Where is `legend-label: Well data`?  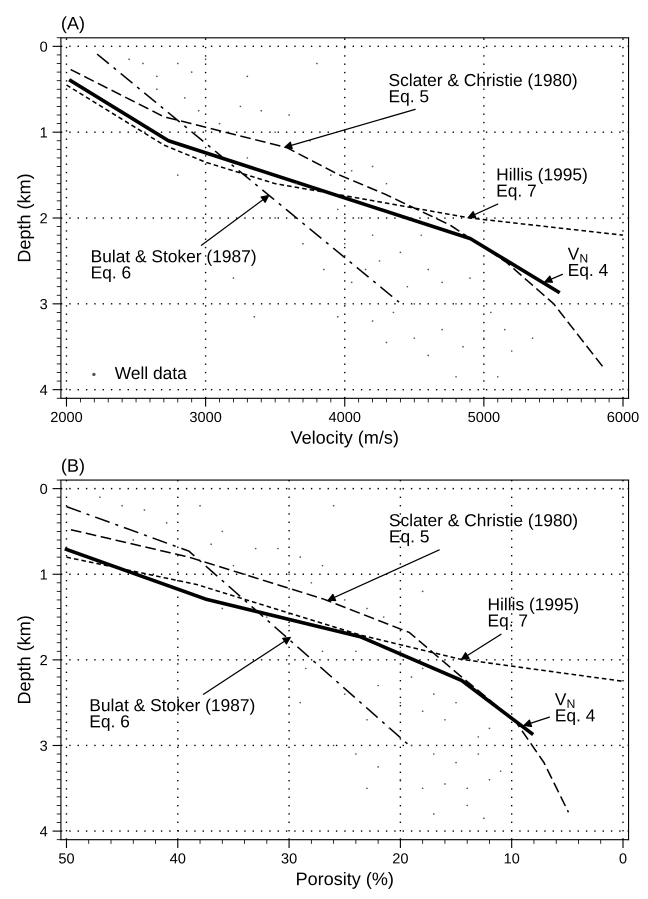 legend-label: Well data is located at coordinates (150, 373).